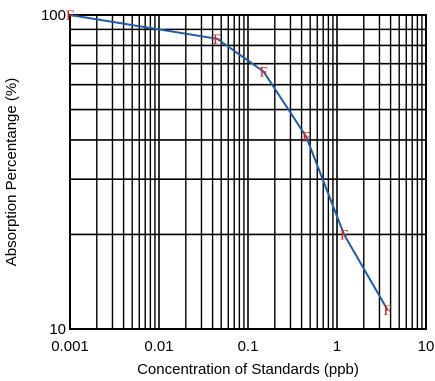 Image resolution: width=435 pixels, height=381 pixels. I want to click on y-axis-label: Absorption Percentange (%), so click(11, 172).